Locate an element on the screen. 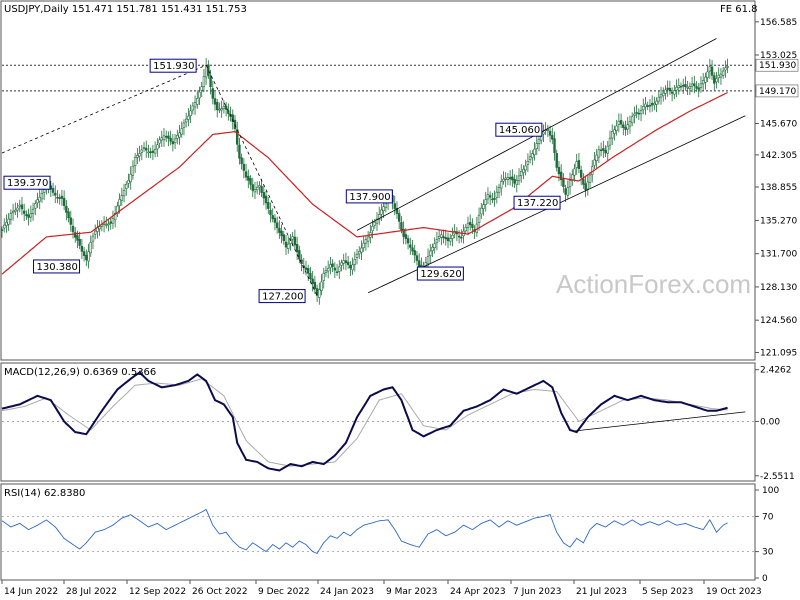  price-label-6: 145.060 is located at coordinates (519, 129).